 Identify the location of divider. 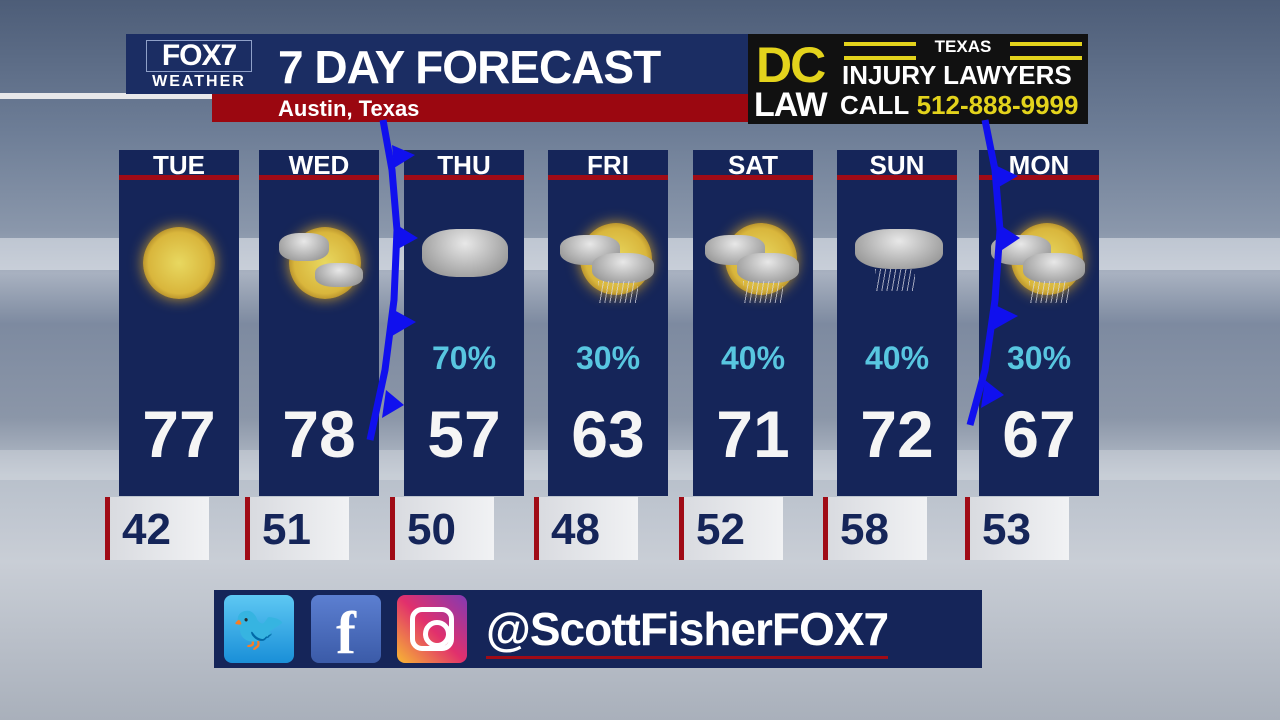
(106, 96).